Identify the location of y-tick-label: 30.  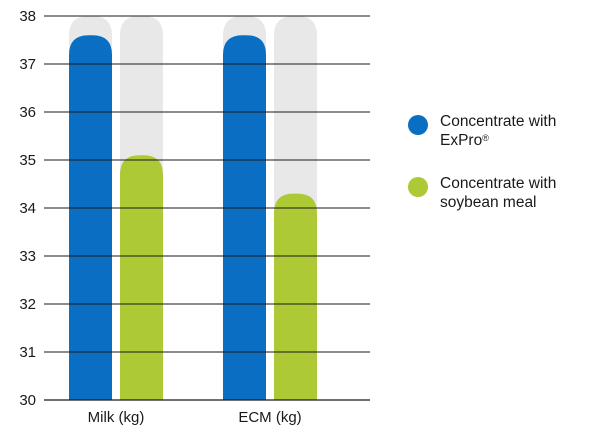
(27, 400).